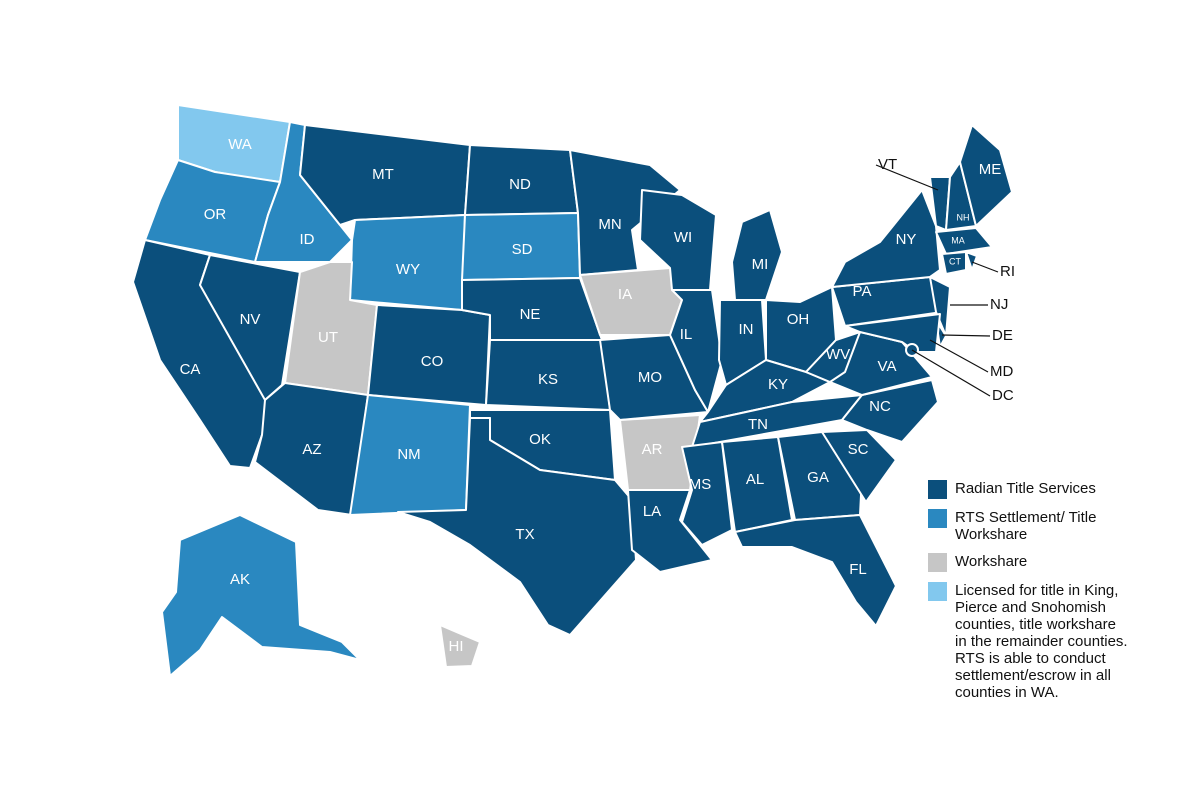 The image size is (1200, 800). I want to click on legend-label: Radian Title Services, so click(1025, 488).